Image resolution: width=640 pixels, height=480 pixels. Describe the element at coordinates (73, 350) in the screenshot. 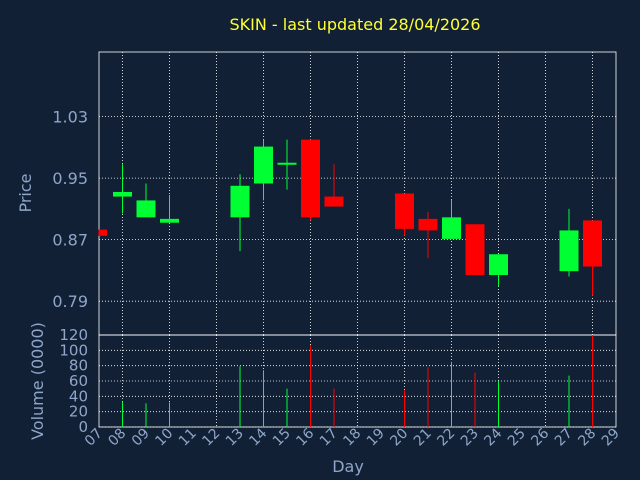

I see `volume-tick-label: 100` at that location.